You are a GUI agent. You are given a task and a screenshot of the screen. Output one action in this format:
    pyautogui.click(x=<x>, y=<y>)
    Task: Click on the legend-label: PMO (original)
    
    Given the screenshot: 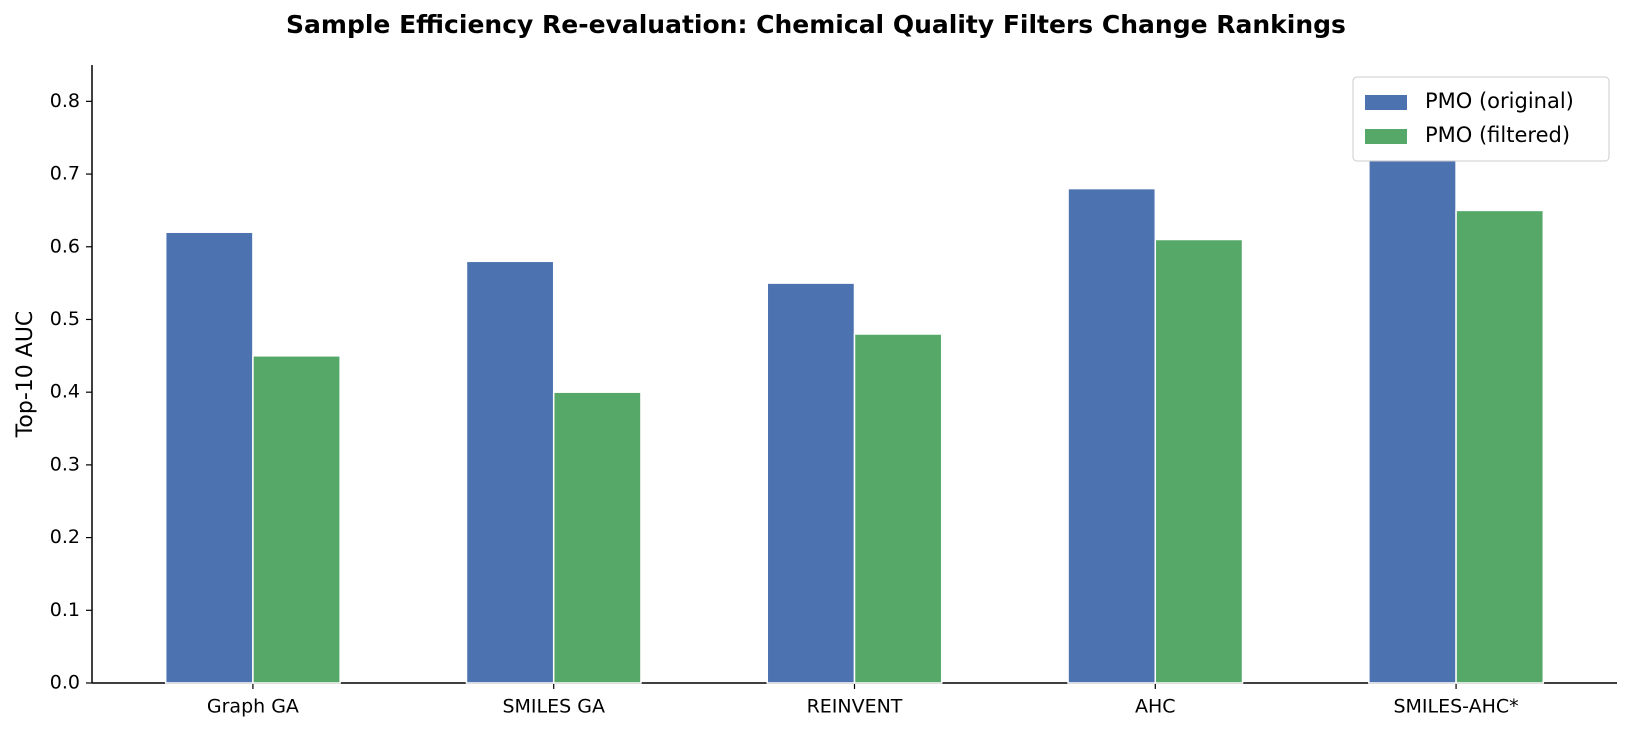 What is the action you would take?
    pyautogui.click(x=1499, y=101)
    